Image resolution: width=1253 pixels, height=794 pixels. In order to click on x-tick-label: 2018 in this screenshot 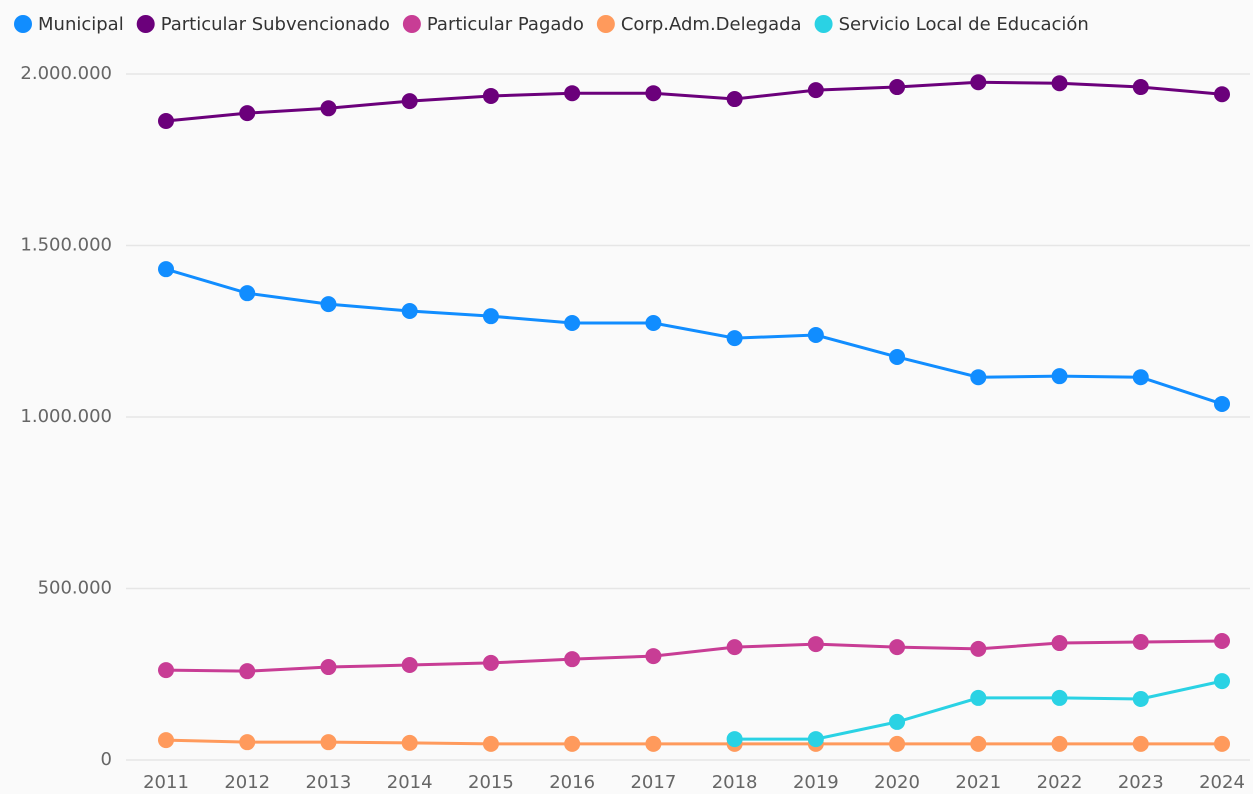, I will do `click(735, 782)`.